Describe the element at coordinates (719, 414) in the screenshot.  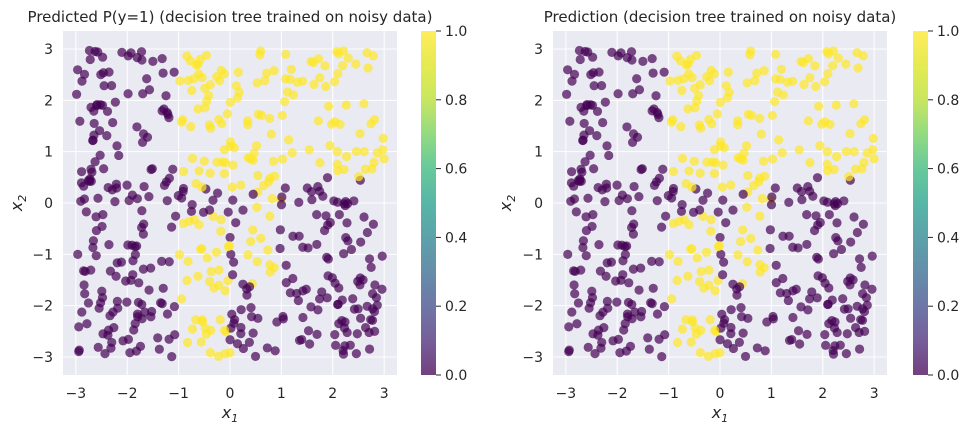
I see `x-axis-label: x1` at that location.